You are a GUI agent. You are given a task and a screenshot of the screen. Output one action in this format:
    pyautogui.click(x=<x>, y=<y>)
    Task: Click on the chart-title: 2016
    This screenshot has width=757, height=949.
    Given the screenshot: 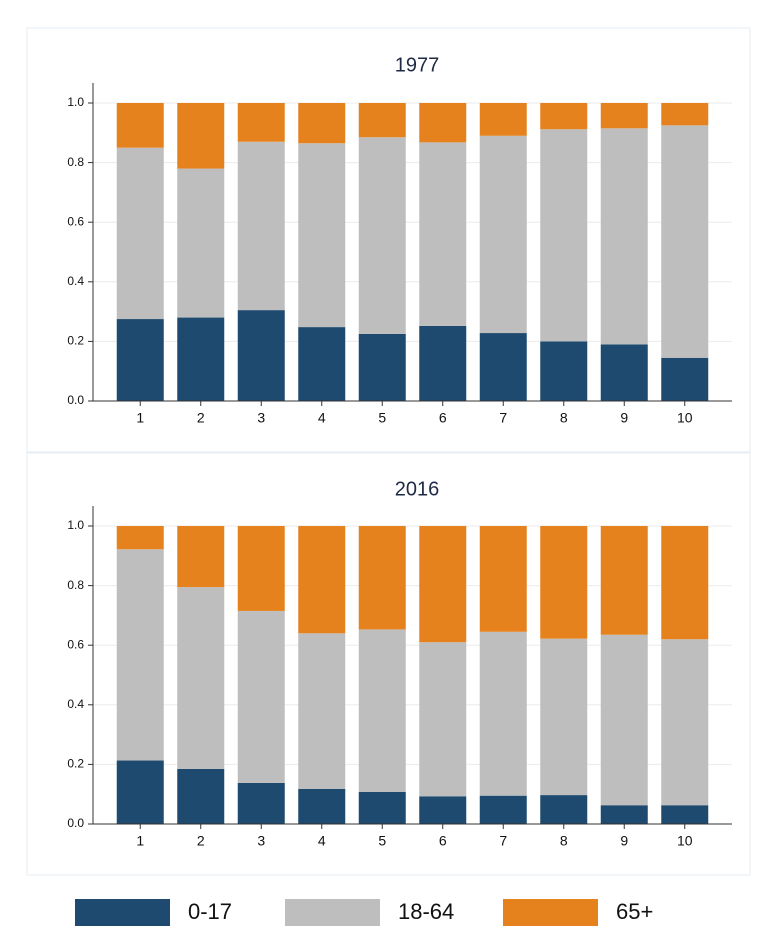 What is the action you would take?
    pyautogui.click(x=417, y=489)
    